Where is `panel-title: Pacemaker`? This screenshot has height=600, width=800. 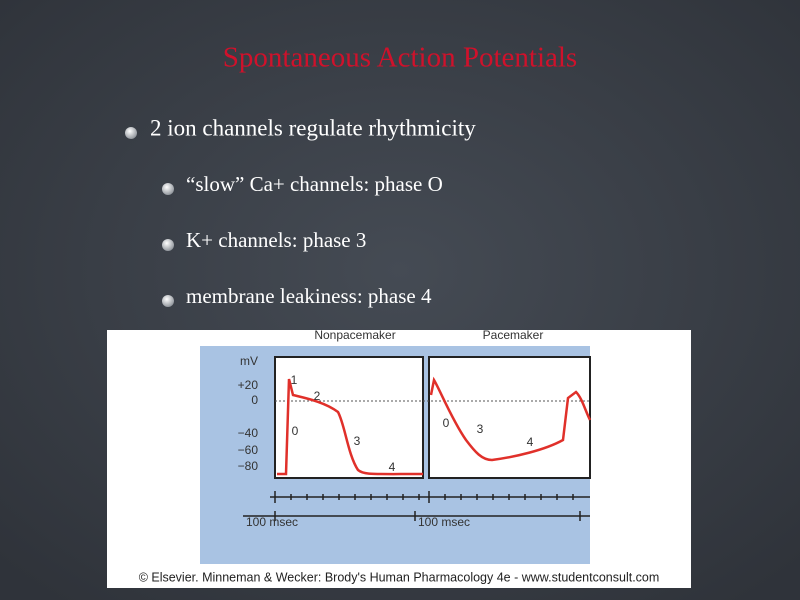
panel-title: Pacemaker is located at coordinates (513, 335).